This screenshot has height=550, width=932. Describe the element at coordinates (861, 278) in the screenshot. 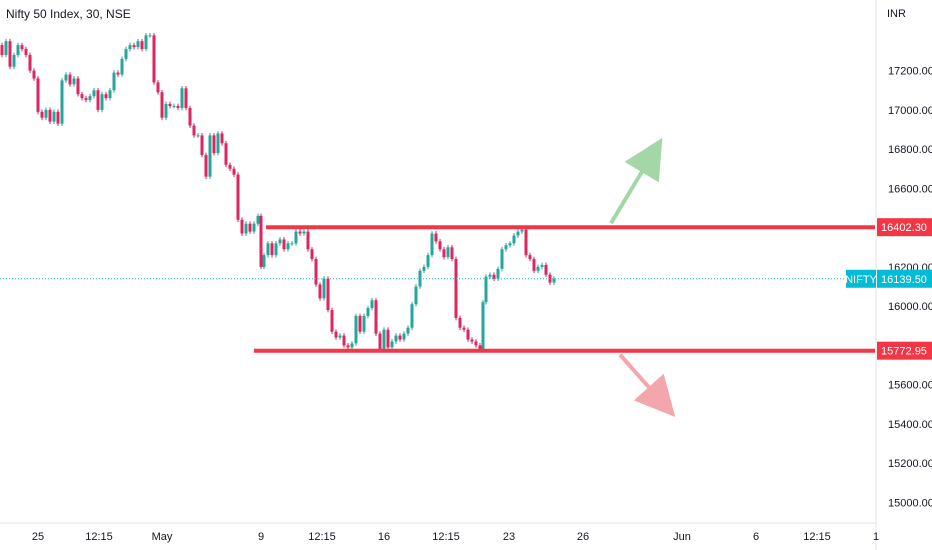

I see `symbol-label-bg` at that location.